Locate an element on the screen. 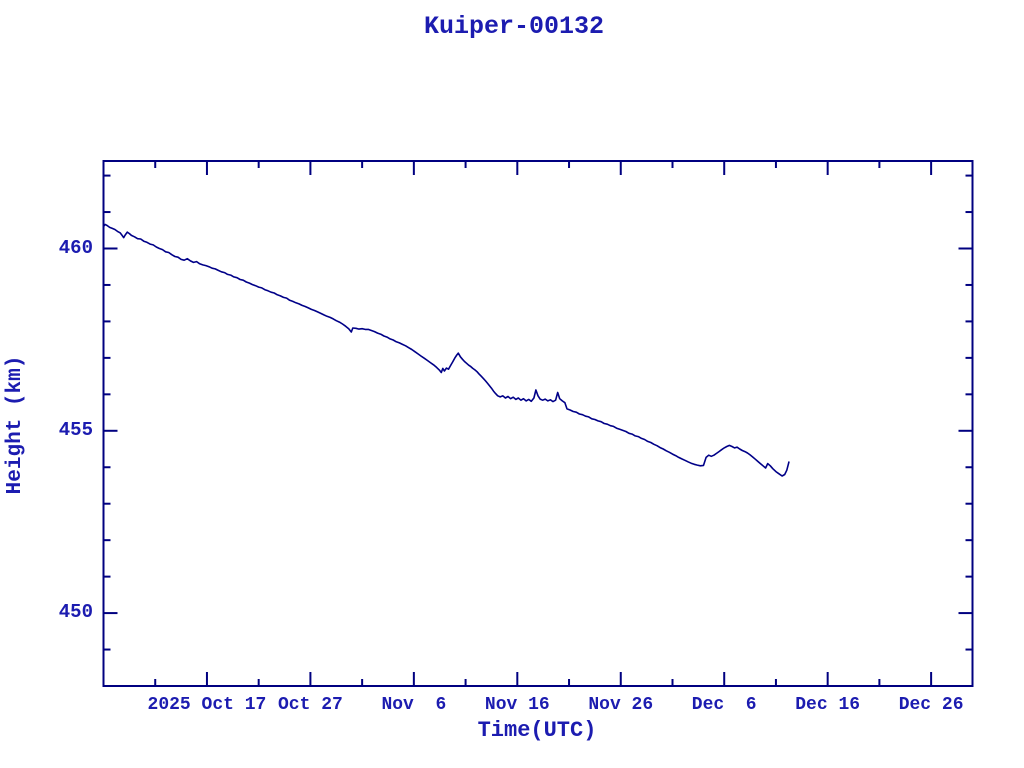 The height and width of the screenshot is (768, 1024). xtick-label-nov6: Nov 6 is located at coordinates (414, 705).